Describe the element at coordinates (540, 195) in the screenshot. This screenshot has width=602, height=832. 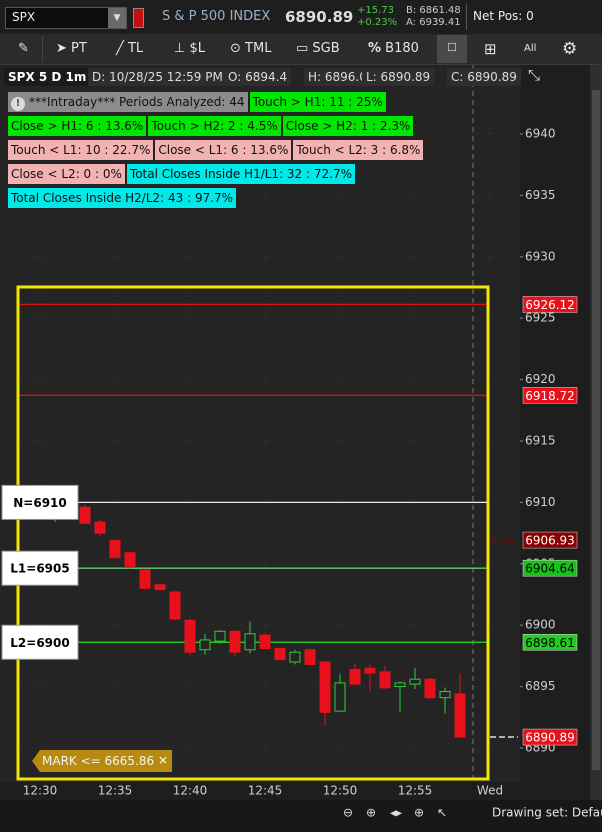
I see `y-tick-label: 6935` at that location.